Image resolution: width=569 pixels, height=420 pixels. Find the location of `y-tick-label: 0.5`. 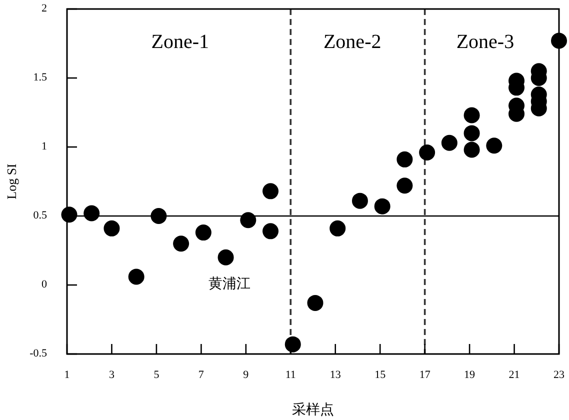

y-tick-label: 0.5 is located at coordinates (40, 216).